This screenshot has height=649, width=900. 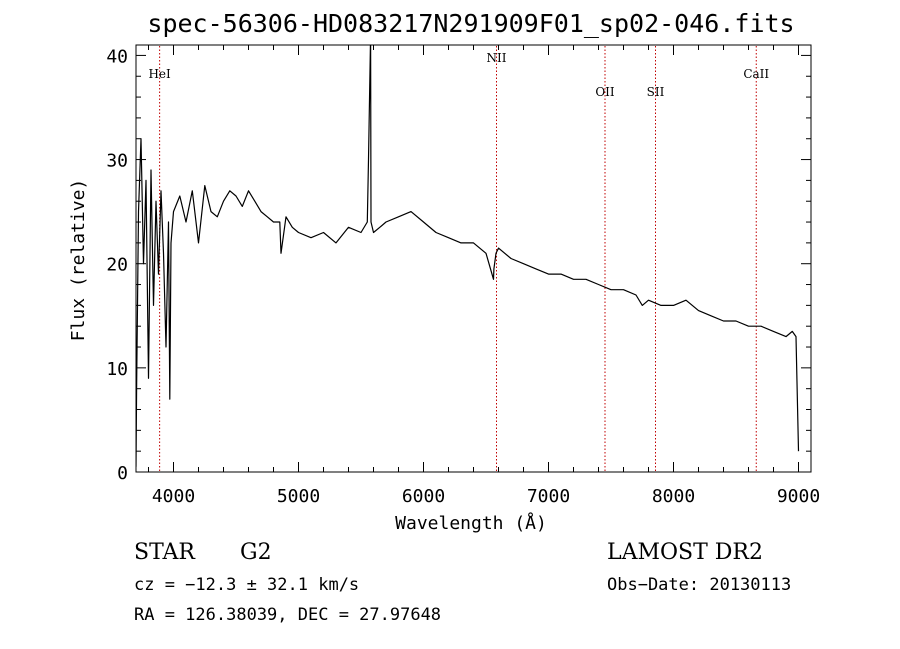 What do you see at coordinates (423, 496) in the screenshot?
I see `x-tick-label: 6000` at bounding box center [423, 496].